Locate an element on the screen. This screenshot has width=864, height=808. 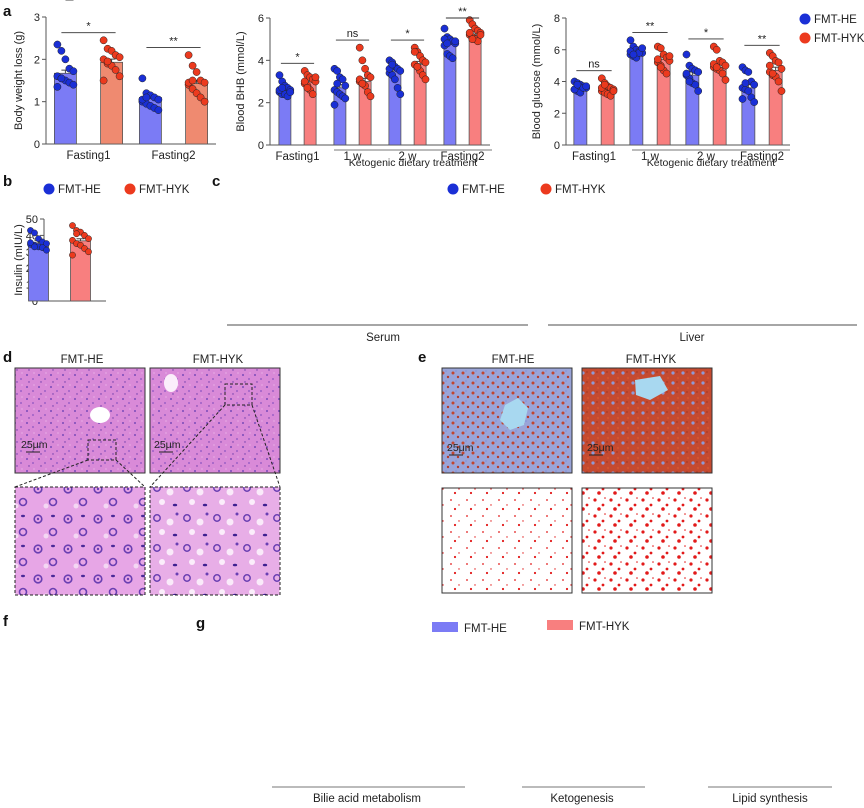
liver-label: Liver is located at coordinates (692, 338).